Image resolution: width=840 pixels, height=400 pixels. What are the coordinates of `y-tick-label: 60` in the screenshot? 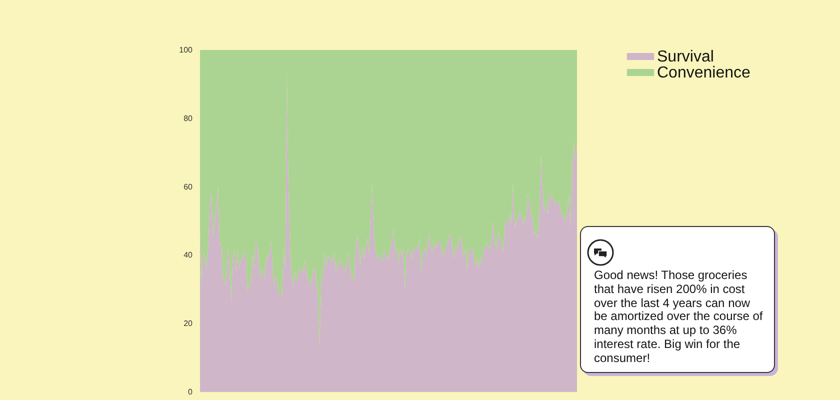 It's located at (189, 187).